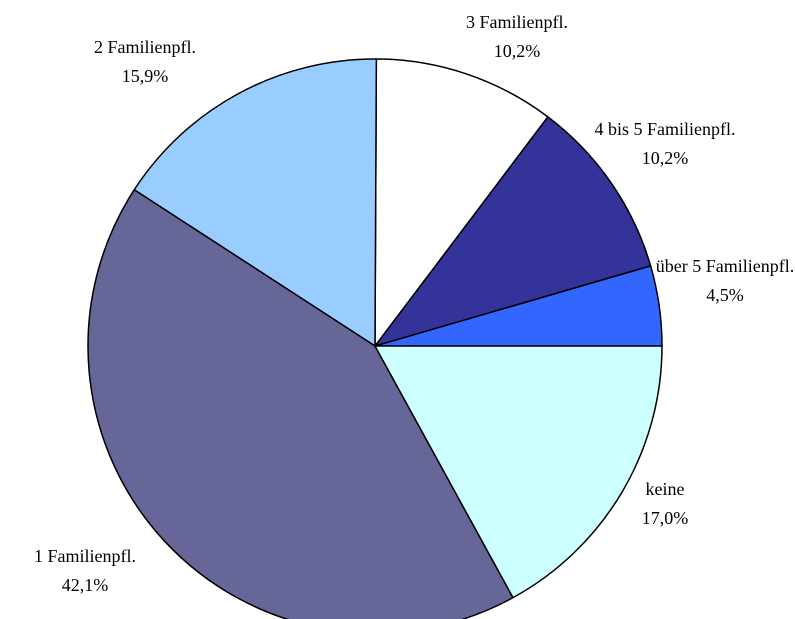 Image resolution: width=795 pixels, height=619 pixels. I want to click on category-label: 1 Familienpfl., so click(85, 556).